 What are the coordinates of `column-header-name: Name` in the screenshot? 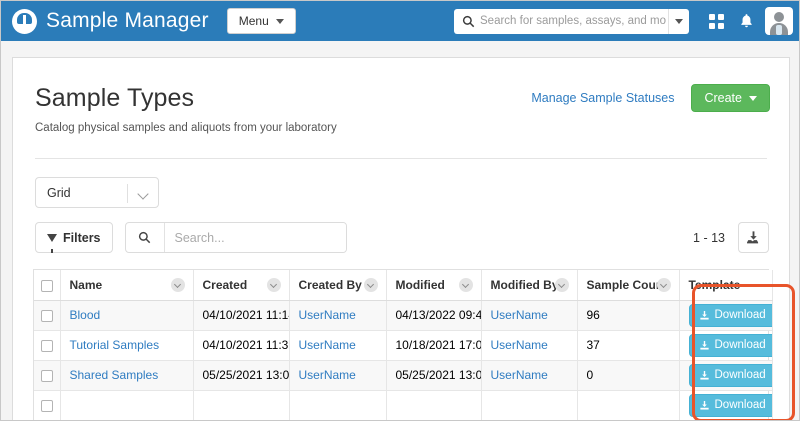 It's located at (127, 285).